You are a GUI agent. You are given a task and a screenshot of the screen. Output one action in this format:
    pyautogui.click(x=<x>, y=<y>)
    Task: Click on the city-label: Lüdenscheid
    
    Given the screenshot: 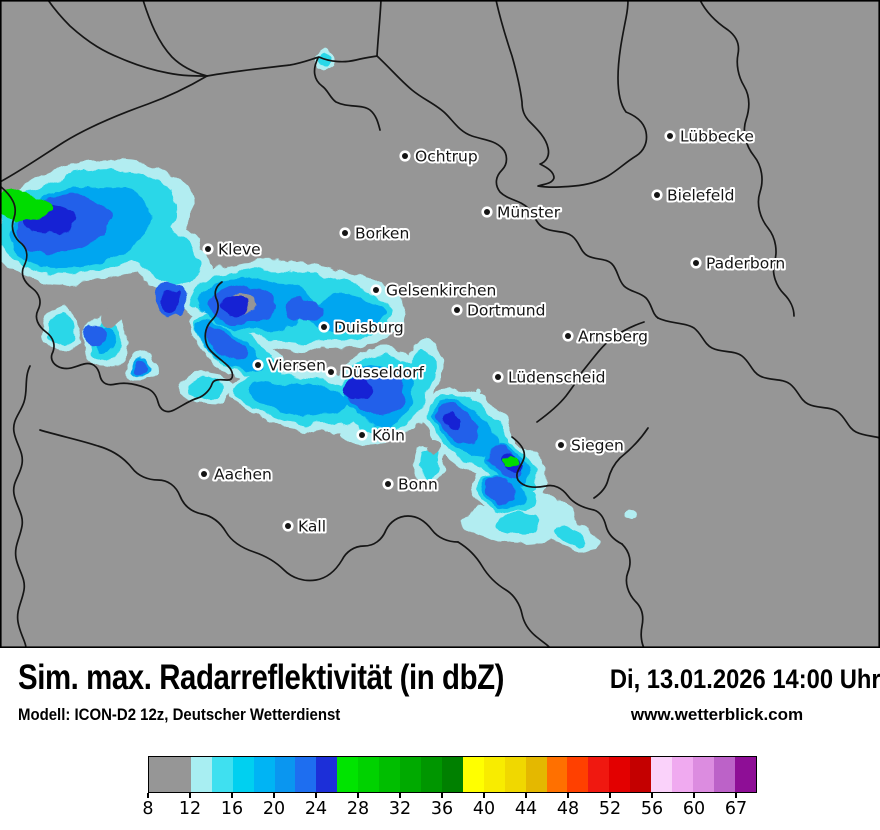 What is the action you would take?
    pyautogui.click(x=557, y=378)
    